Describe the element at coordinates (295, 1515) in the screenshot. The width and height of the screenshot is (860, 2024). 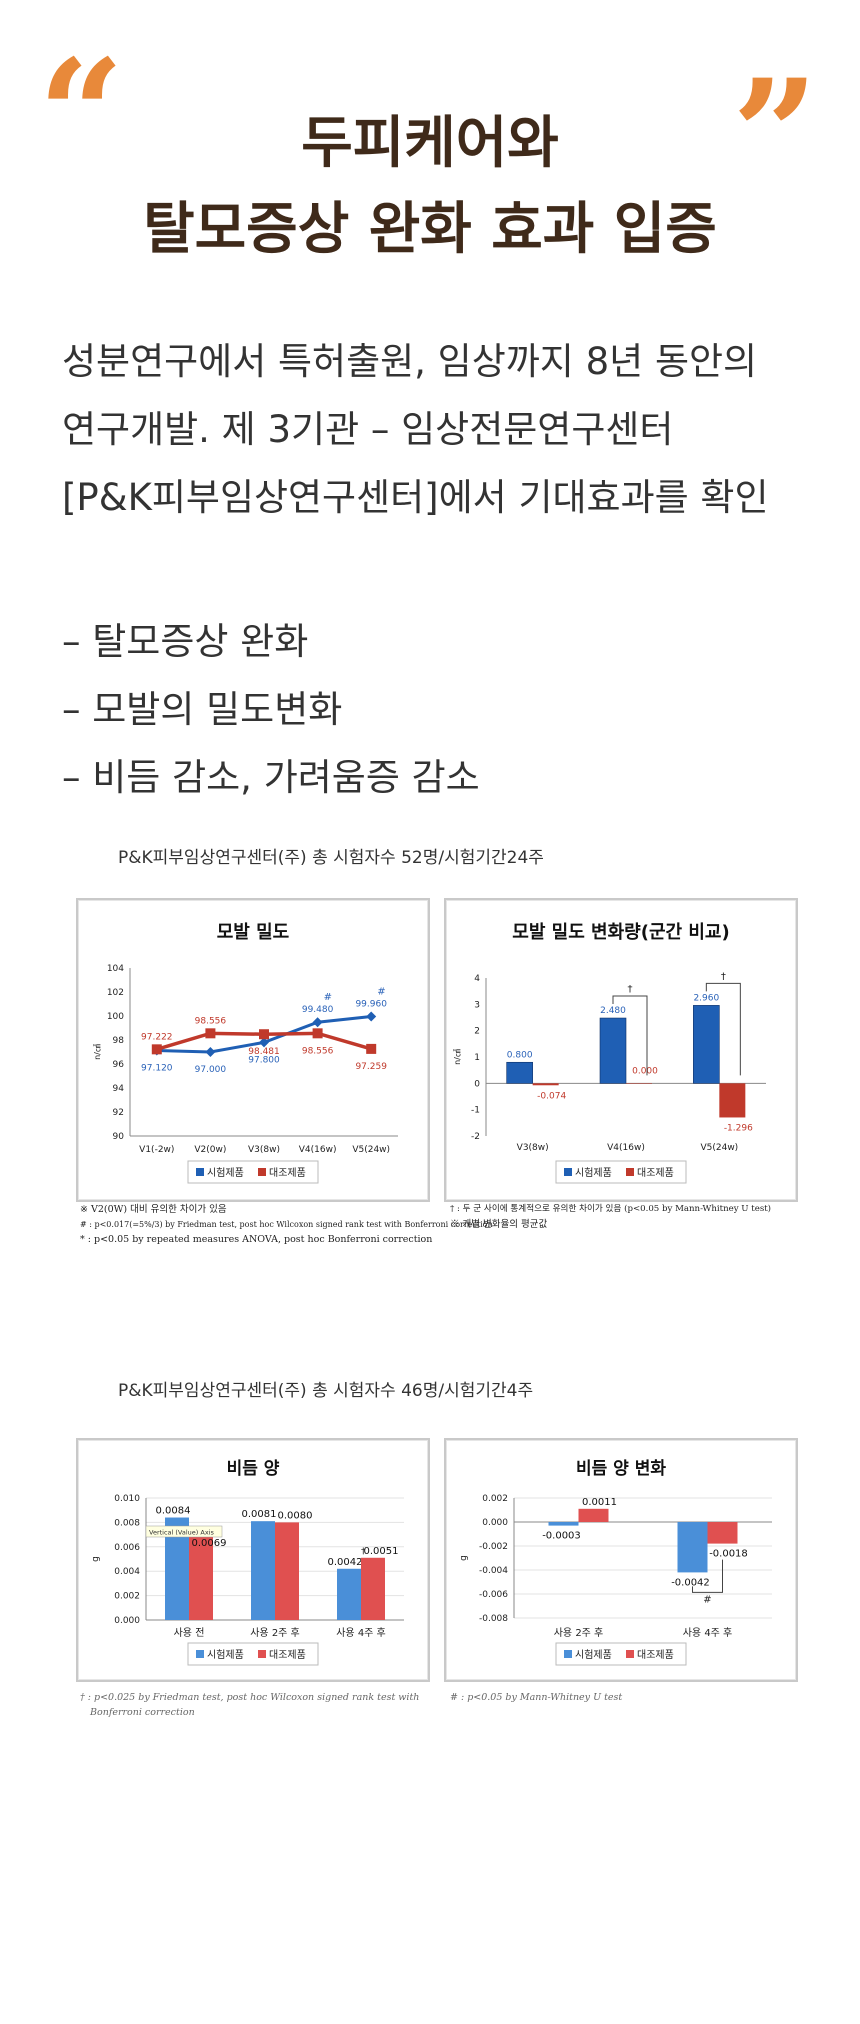
I see `data-label-control: 0.0080` at that location.